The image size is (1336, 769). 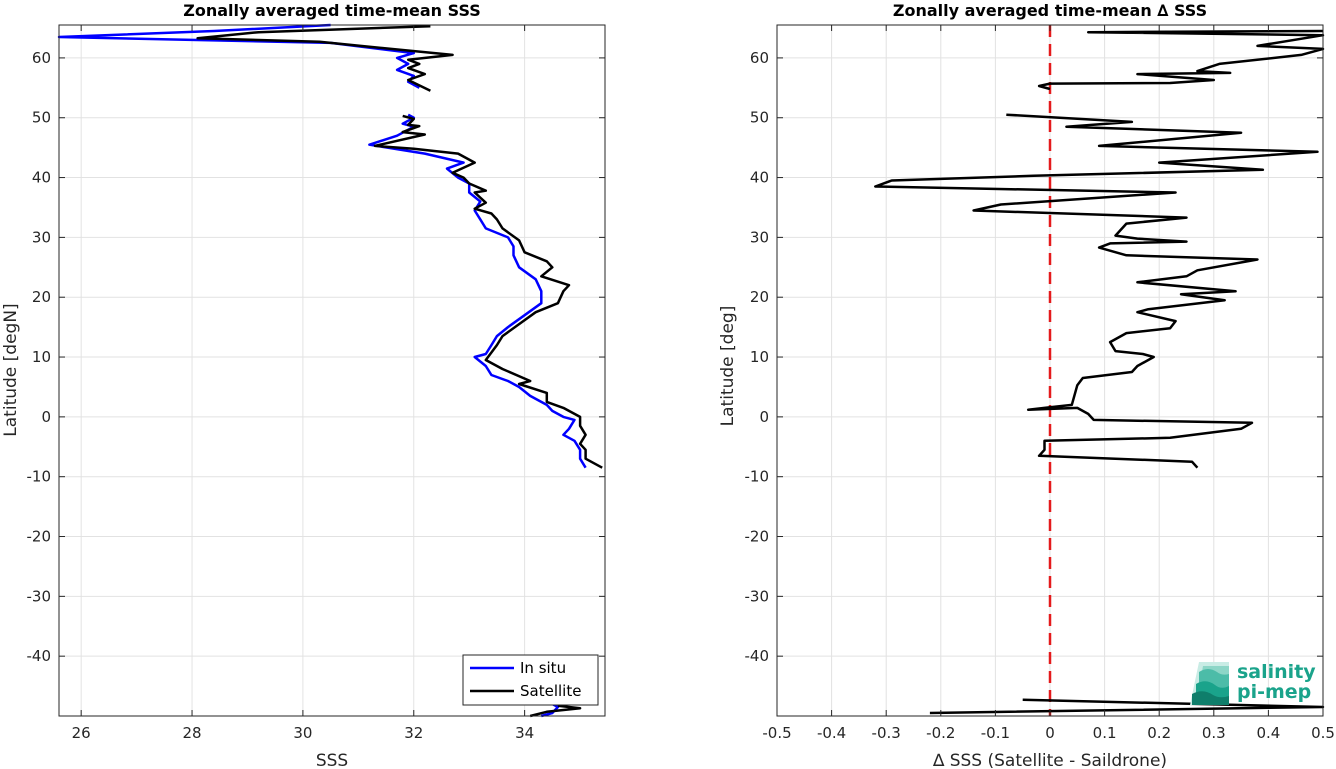 I want to click on salinity-pi-mep-logo: salinity pi-mep, so click(x=1253, y=683).